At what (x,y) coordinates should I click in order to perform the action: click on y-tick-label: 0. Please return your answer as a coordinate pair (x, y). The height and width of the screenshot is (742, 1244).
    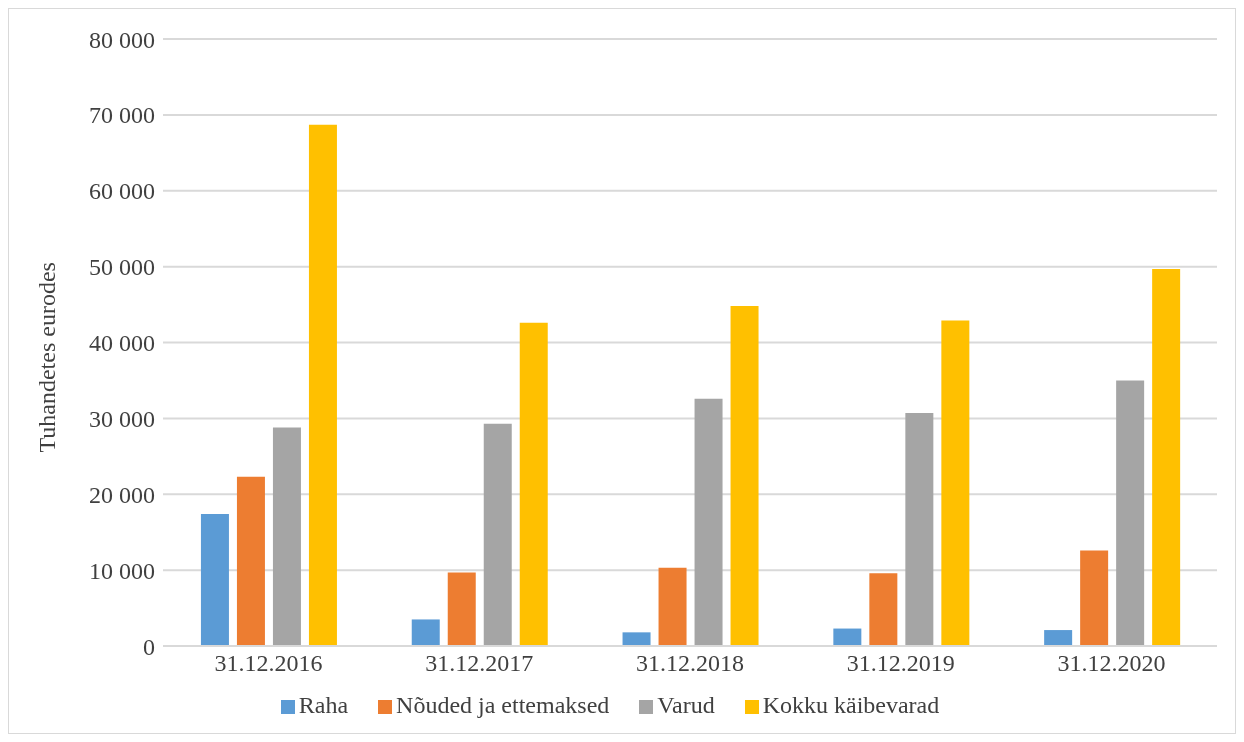
    Looking at the image, I should click on (149, 646).